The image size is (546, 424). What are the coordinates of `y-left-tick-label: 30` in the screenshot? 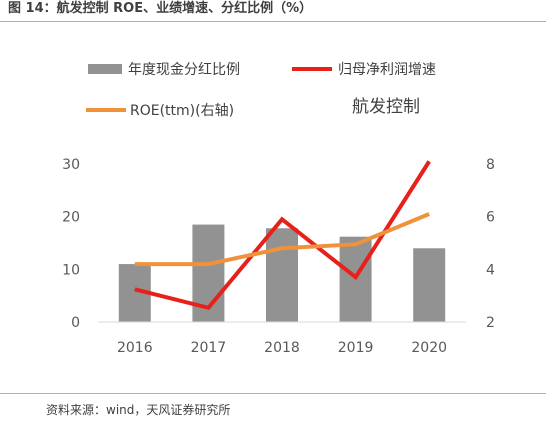 It's located at (71, 165).